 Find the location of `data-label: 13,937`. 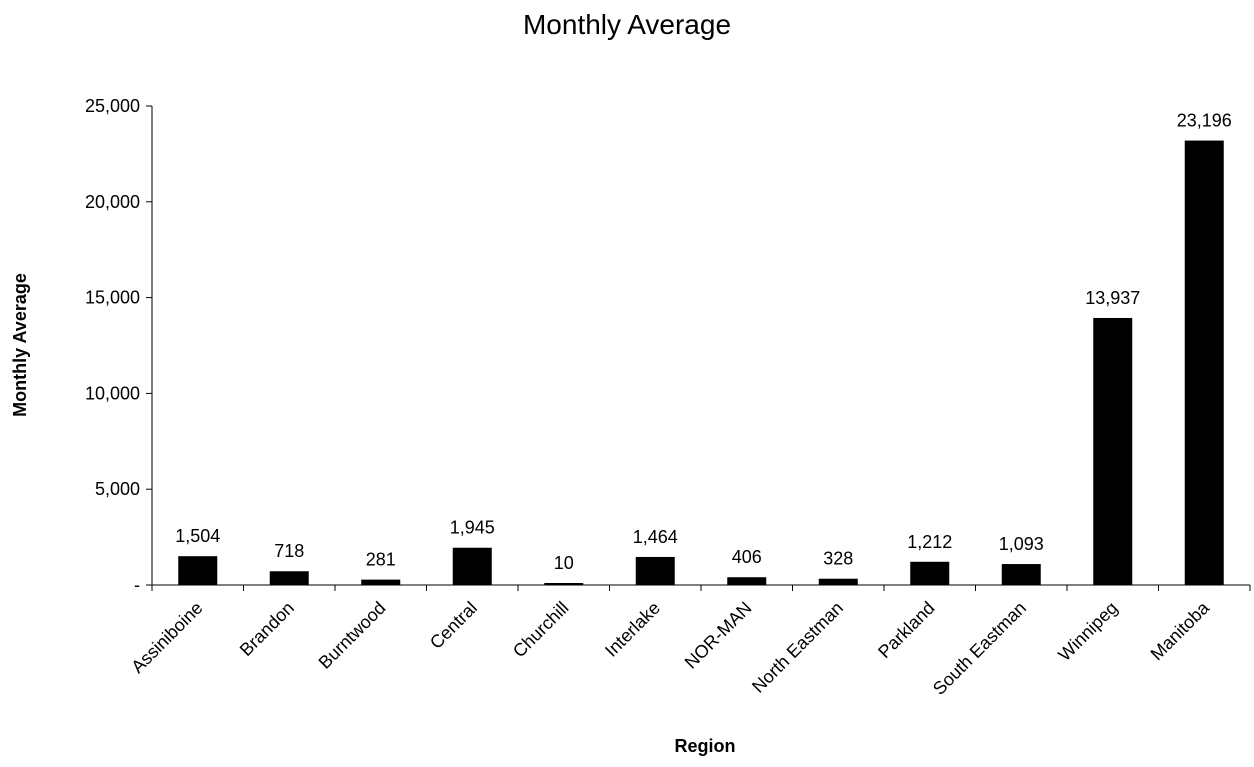

data-label: 13,937 is located at coordinates (1112, 298).